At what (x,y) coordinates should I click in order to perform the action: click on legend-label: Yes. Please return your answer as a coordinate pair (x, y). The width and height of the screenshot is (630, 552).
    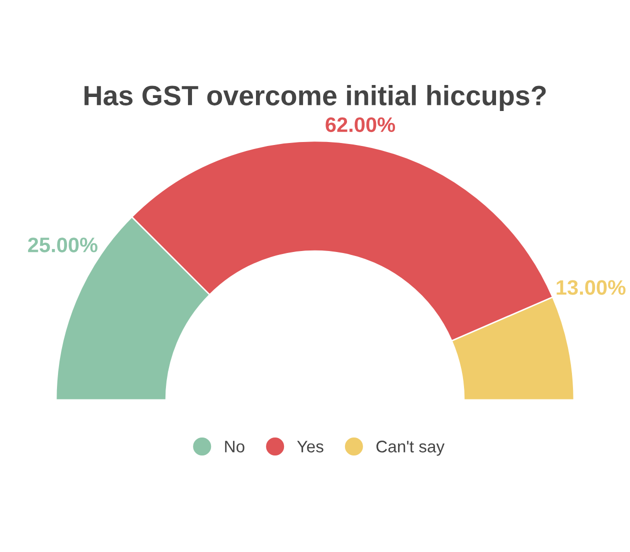
    Looking at the image, I should click on (310, 446).